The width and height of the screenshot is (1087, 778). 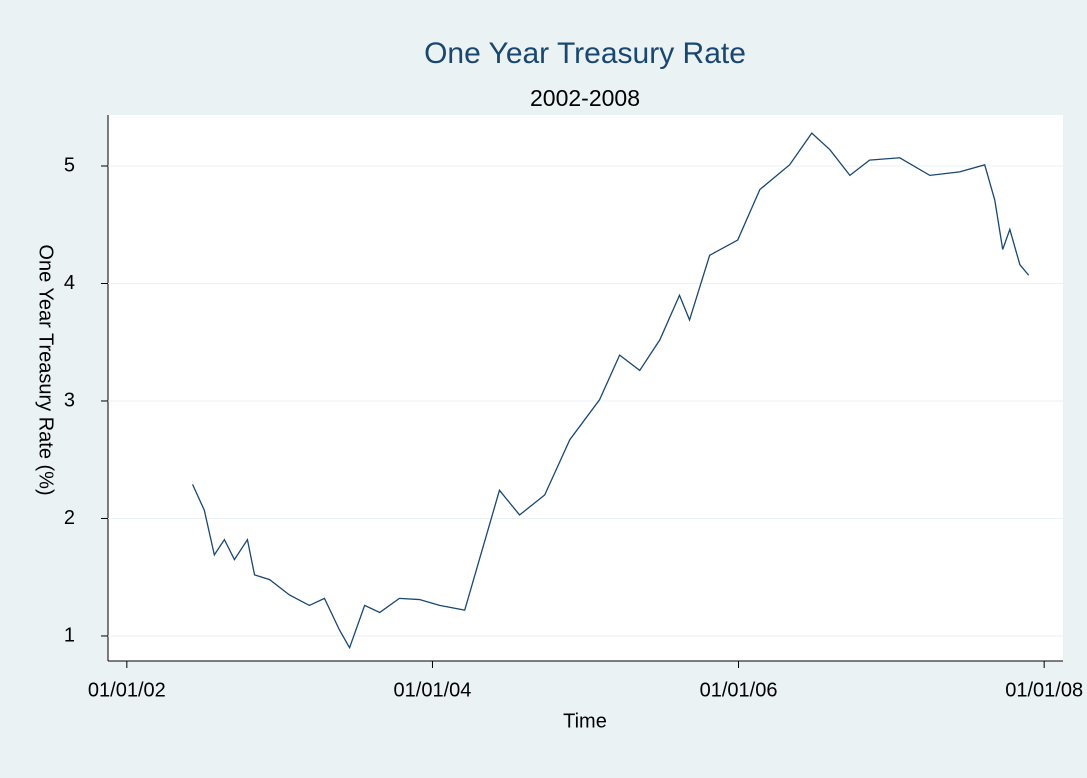 I want to click on y-tick-label: 2, so click(x=69, y=518).